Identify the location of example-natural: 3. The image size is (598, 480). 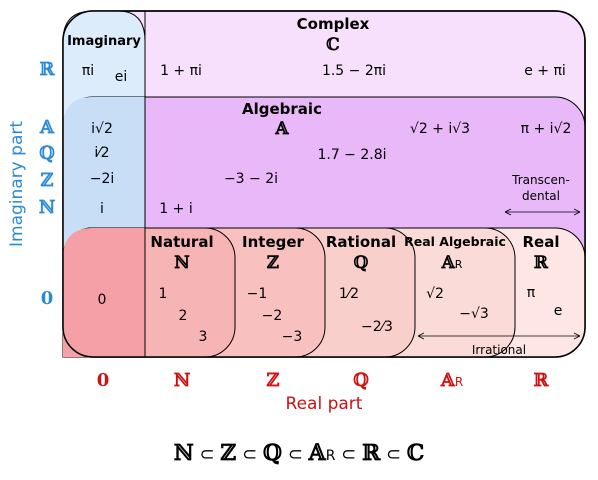
(203, 337).